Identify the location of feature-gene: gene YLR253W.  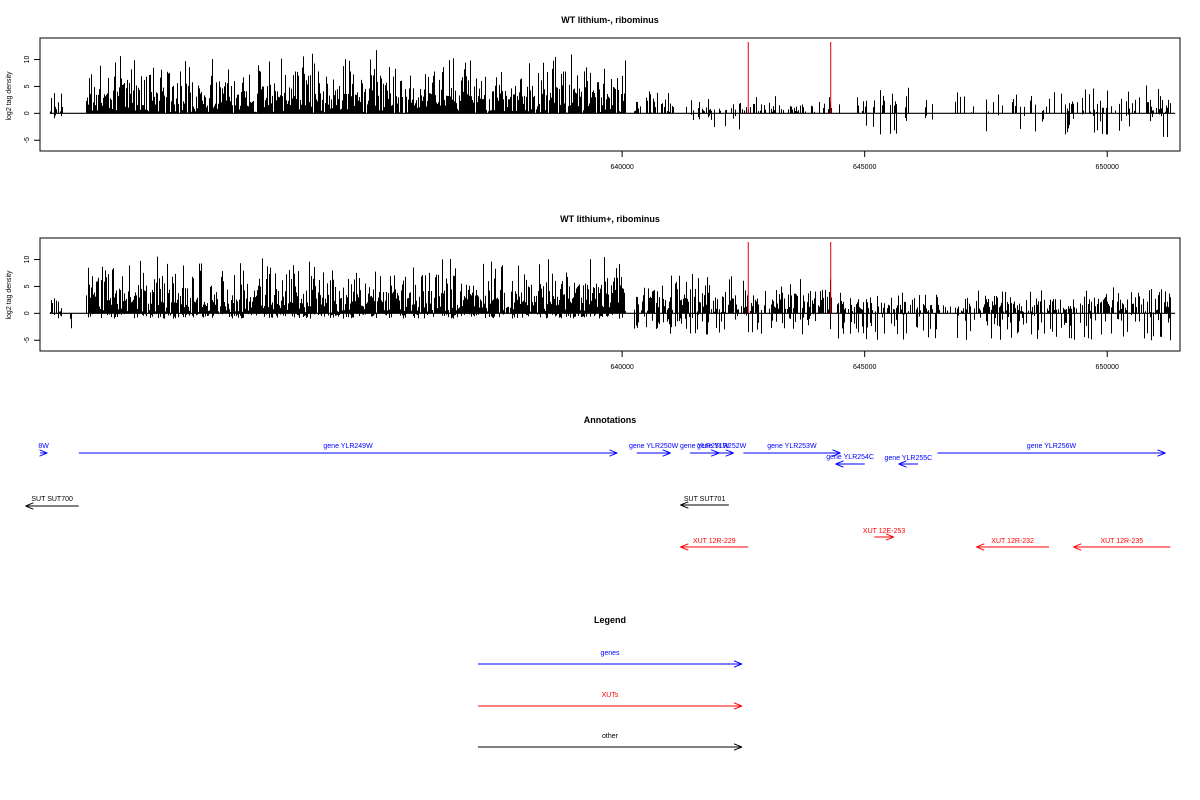
(792, 448).